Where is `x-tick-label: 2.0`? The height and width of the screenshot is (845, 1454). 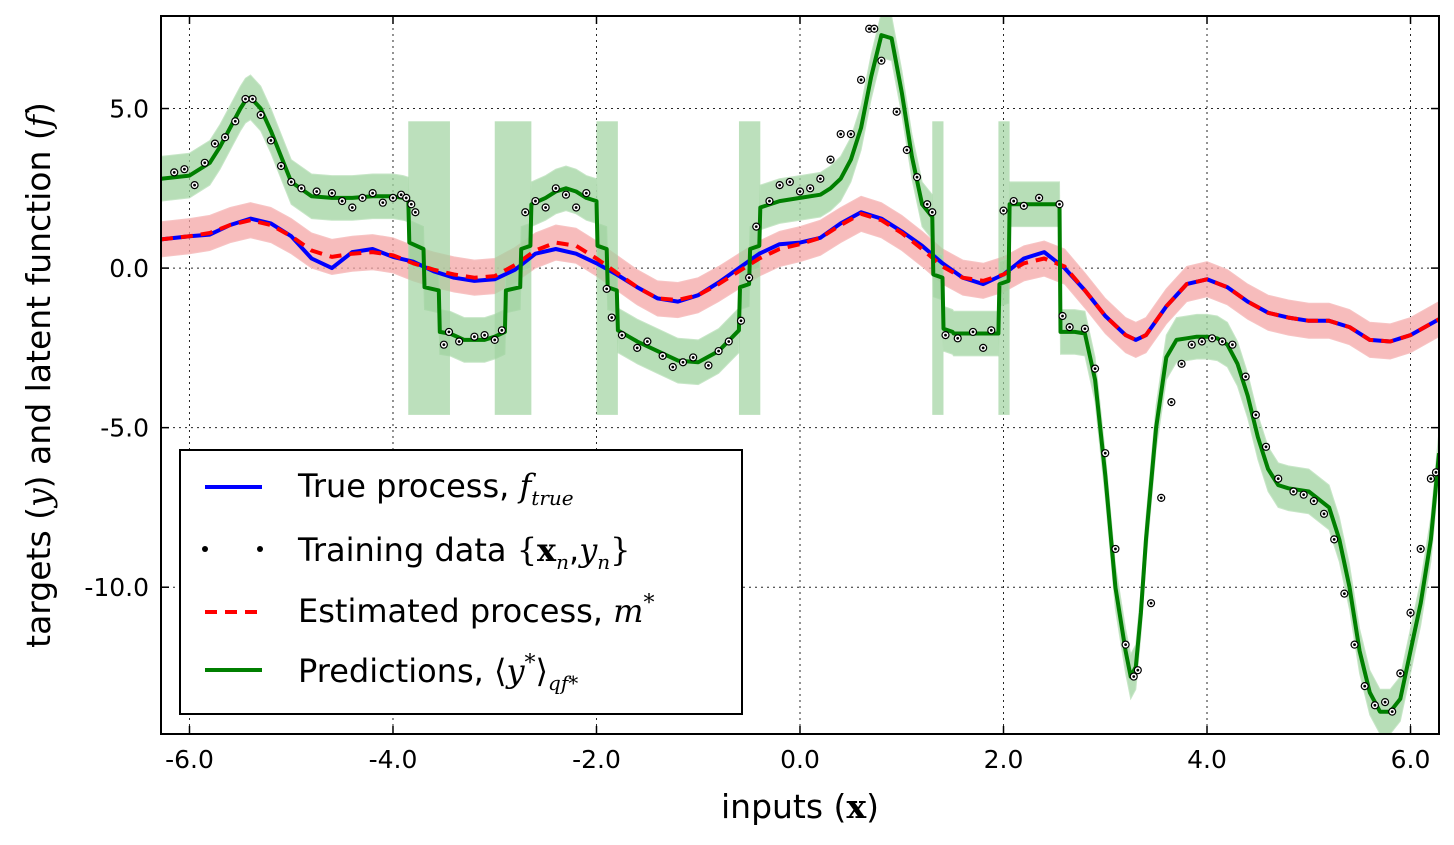 x-tick-label: 2.0 is located at coordinates (1004, 759).